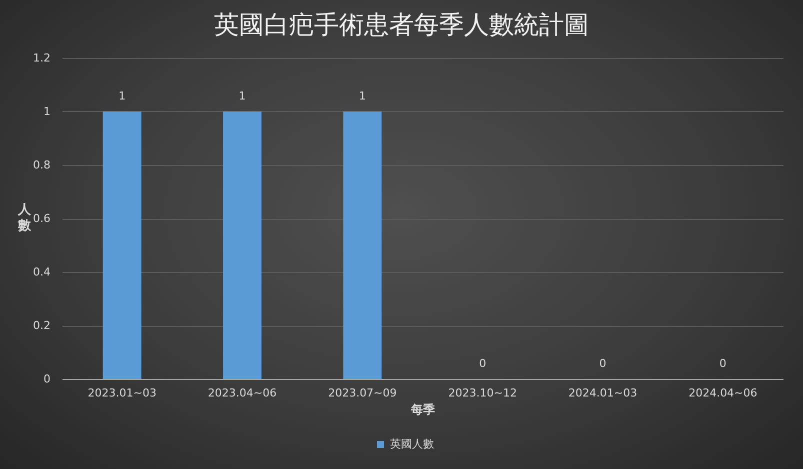  I want to click on y-axis-title: 人數, so click(24, 218).